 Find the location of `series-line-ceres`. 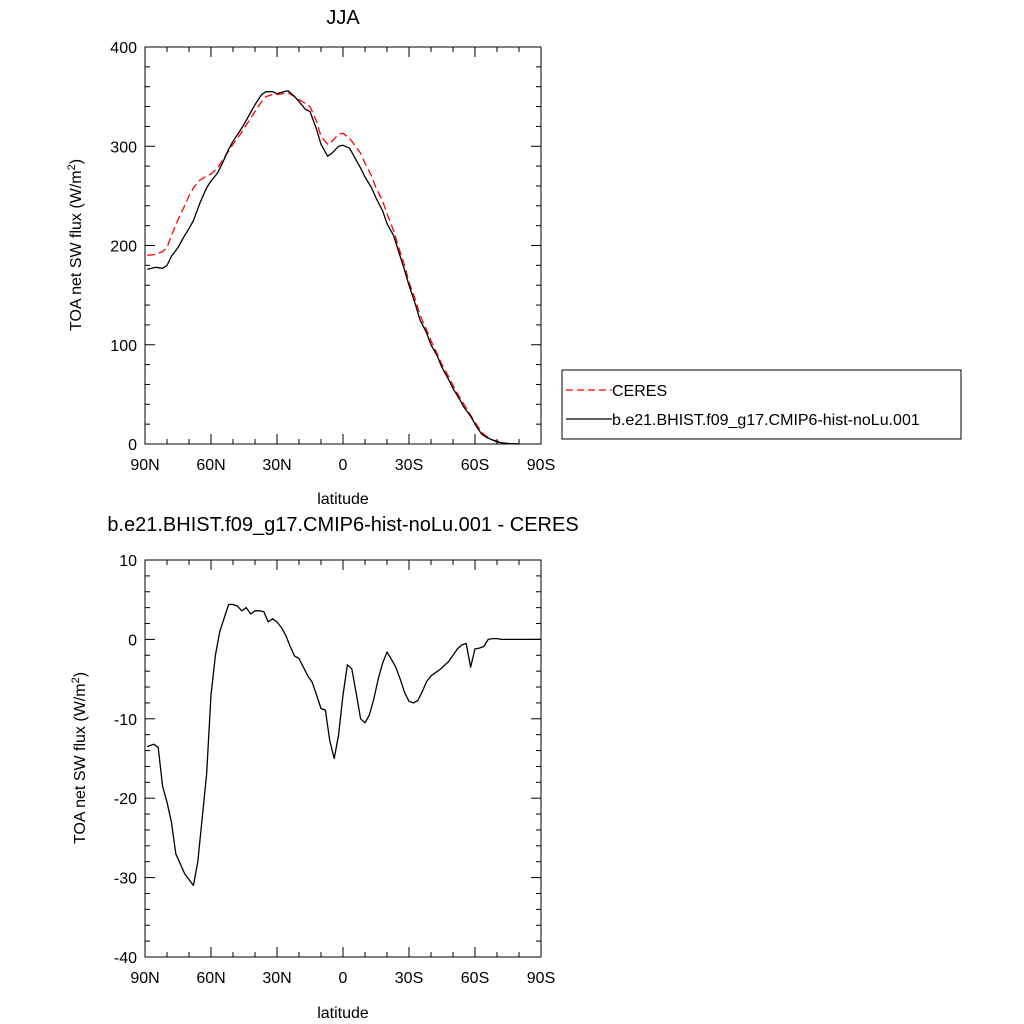

series-line-ceres is located at coordinates (333, 268).